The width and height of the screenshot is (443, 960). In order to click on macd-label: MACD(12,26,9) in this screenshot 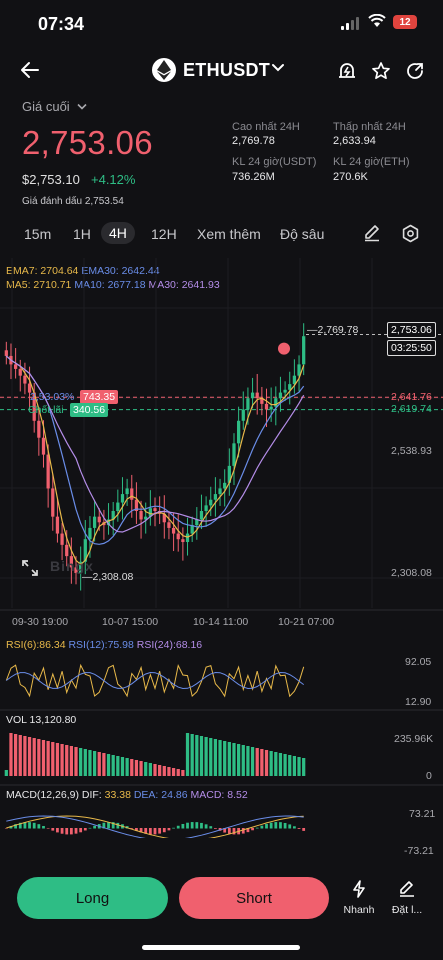, I will do `click(42, 795)`.